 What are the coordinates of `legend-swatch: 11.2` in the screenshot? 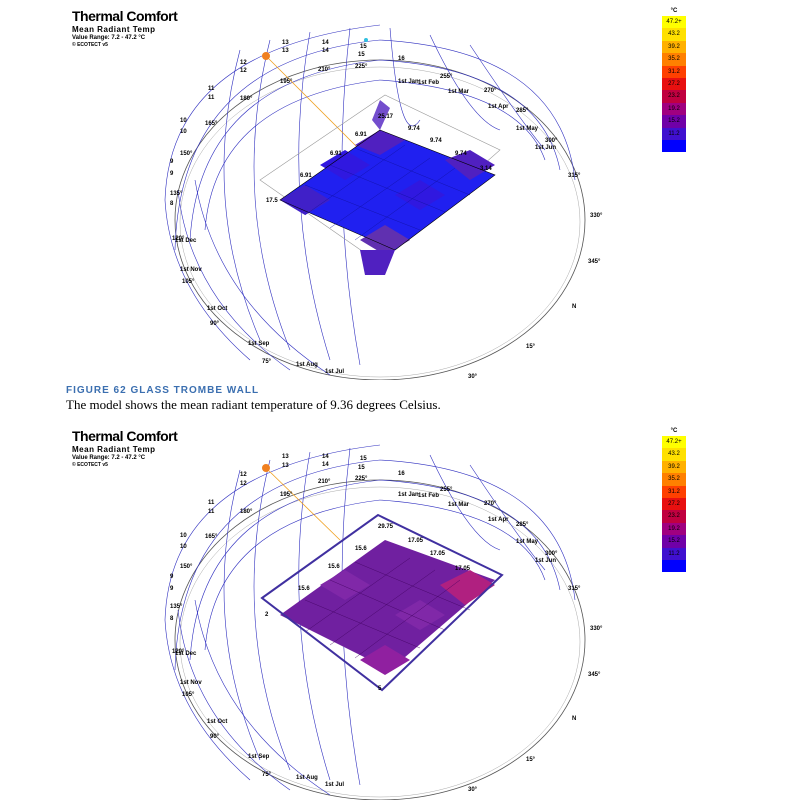 It's located at (674, 133).